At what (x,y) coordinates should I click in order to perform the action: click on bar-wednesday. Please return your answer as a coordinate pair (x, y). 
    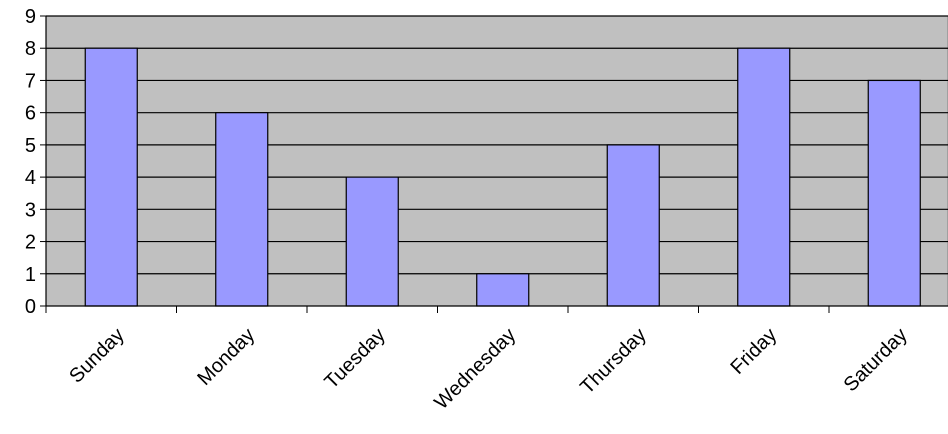
    Looking at the image, I should click on (503, 290).